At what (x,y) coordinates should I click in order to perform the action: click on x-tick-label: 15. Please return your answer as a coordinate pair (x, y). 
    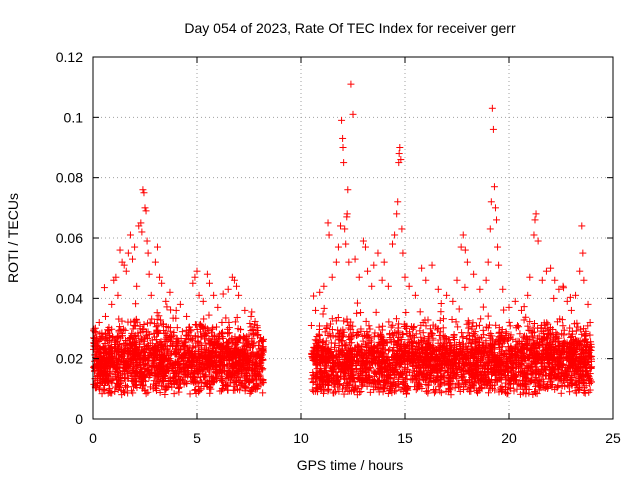
    Looking at the image, I should click on (405, 438).